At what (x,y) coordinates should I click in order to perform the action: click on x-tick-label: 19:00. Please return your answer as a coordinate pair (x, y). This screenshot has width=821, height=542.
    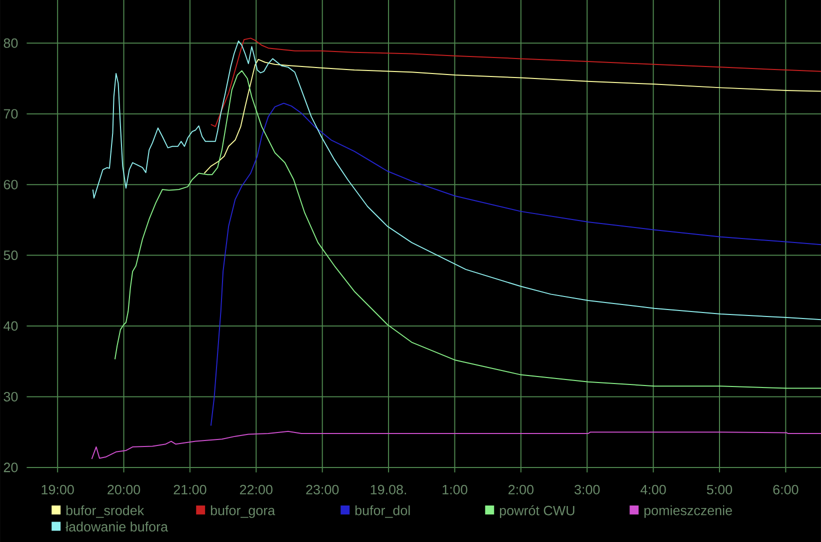
    Looking at the image, I should click on (58, 489).